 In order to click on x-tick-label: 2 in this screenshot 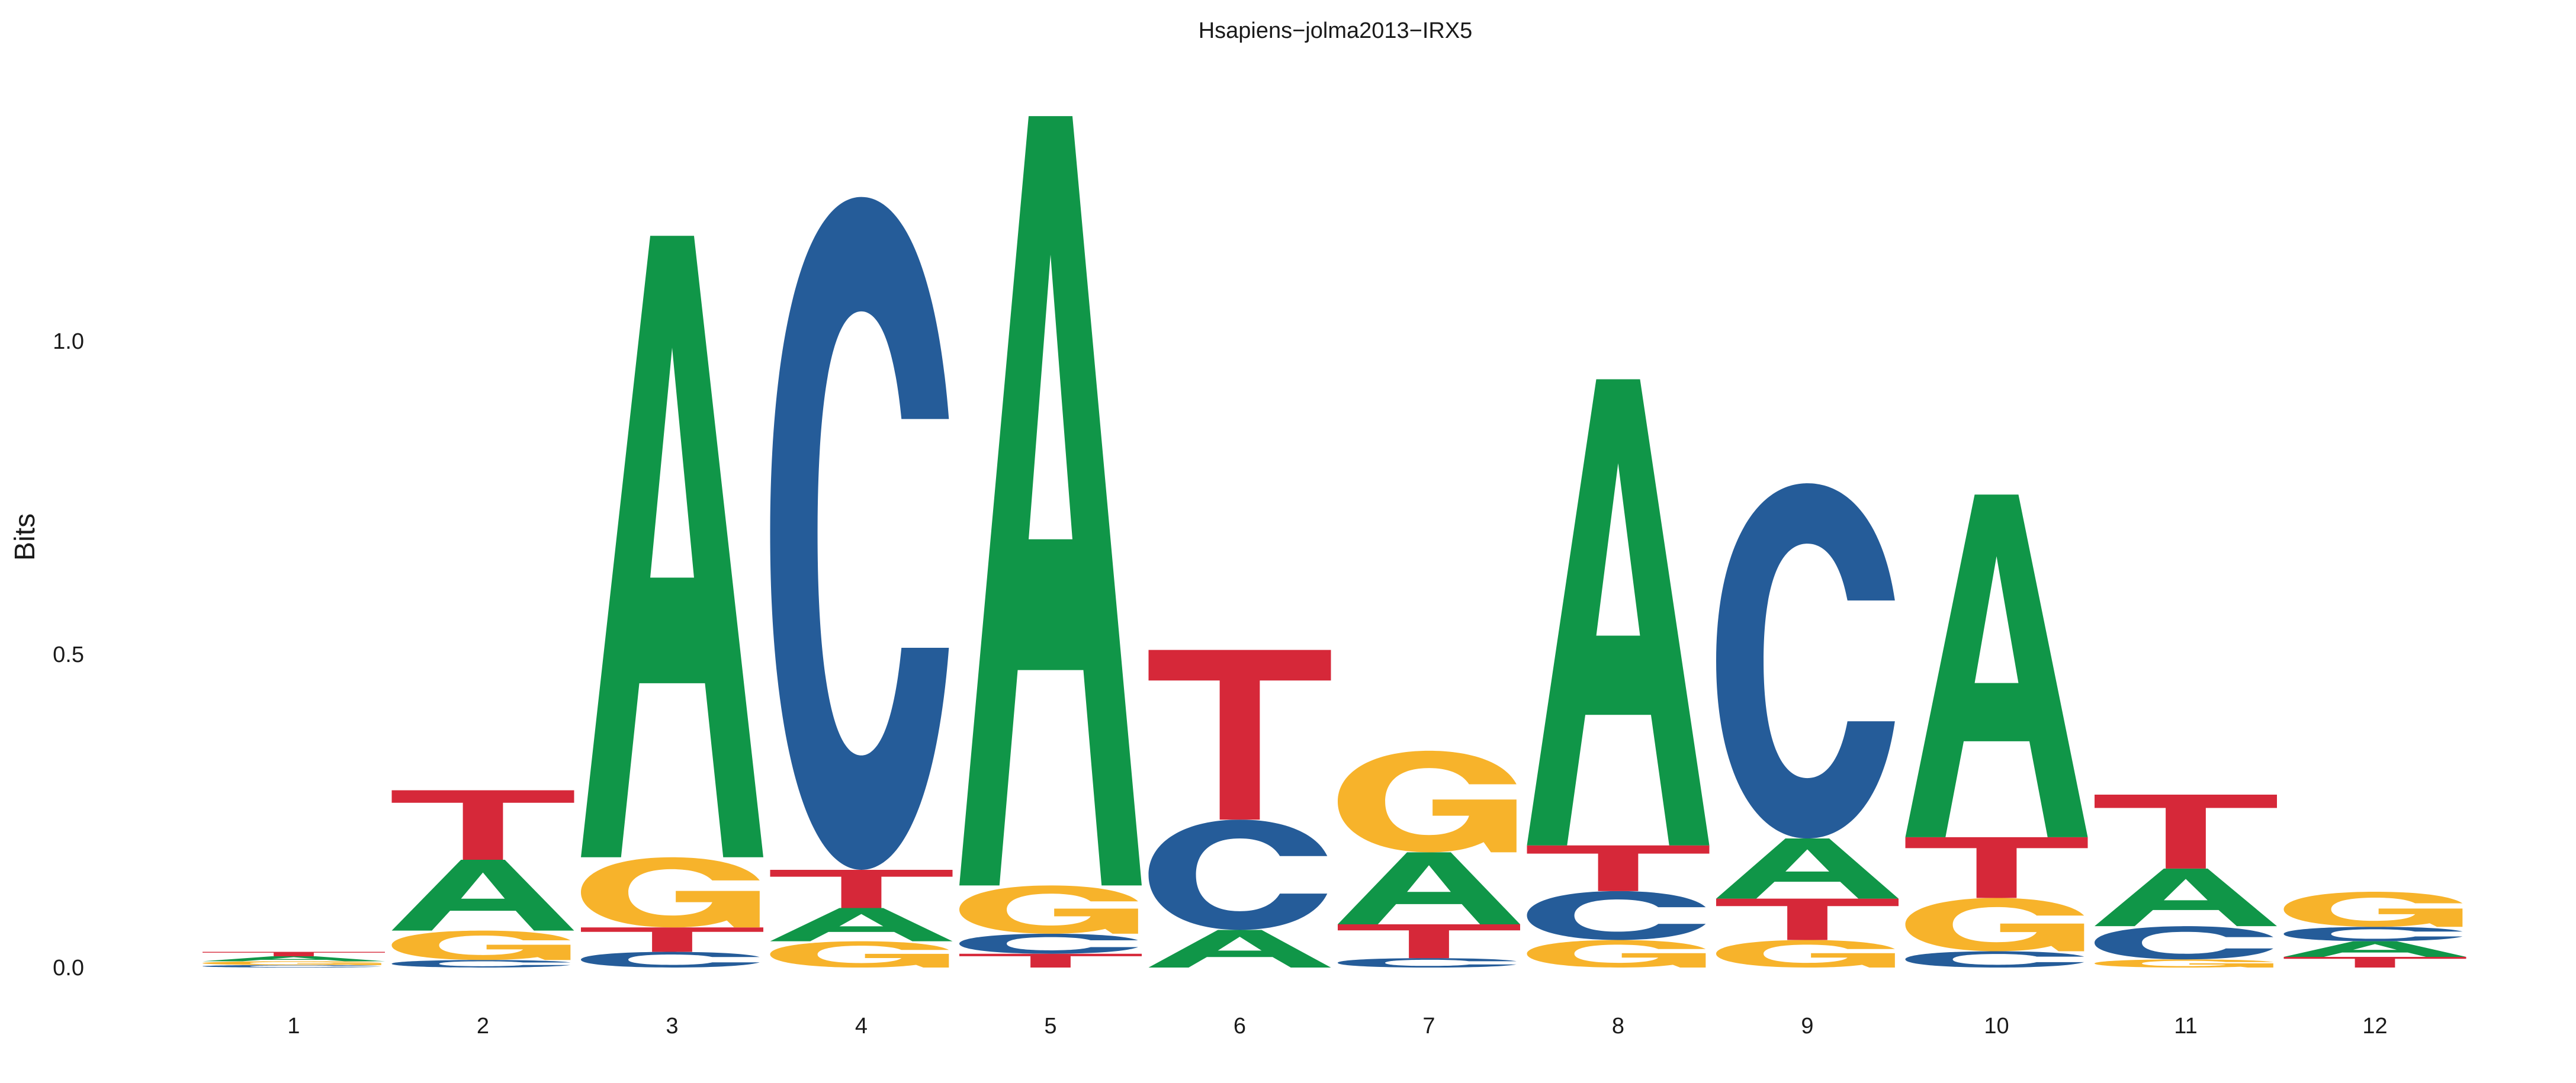, I will do `click(483, 1026)`.